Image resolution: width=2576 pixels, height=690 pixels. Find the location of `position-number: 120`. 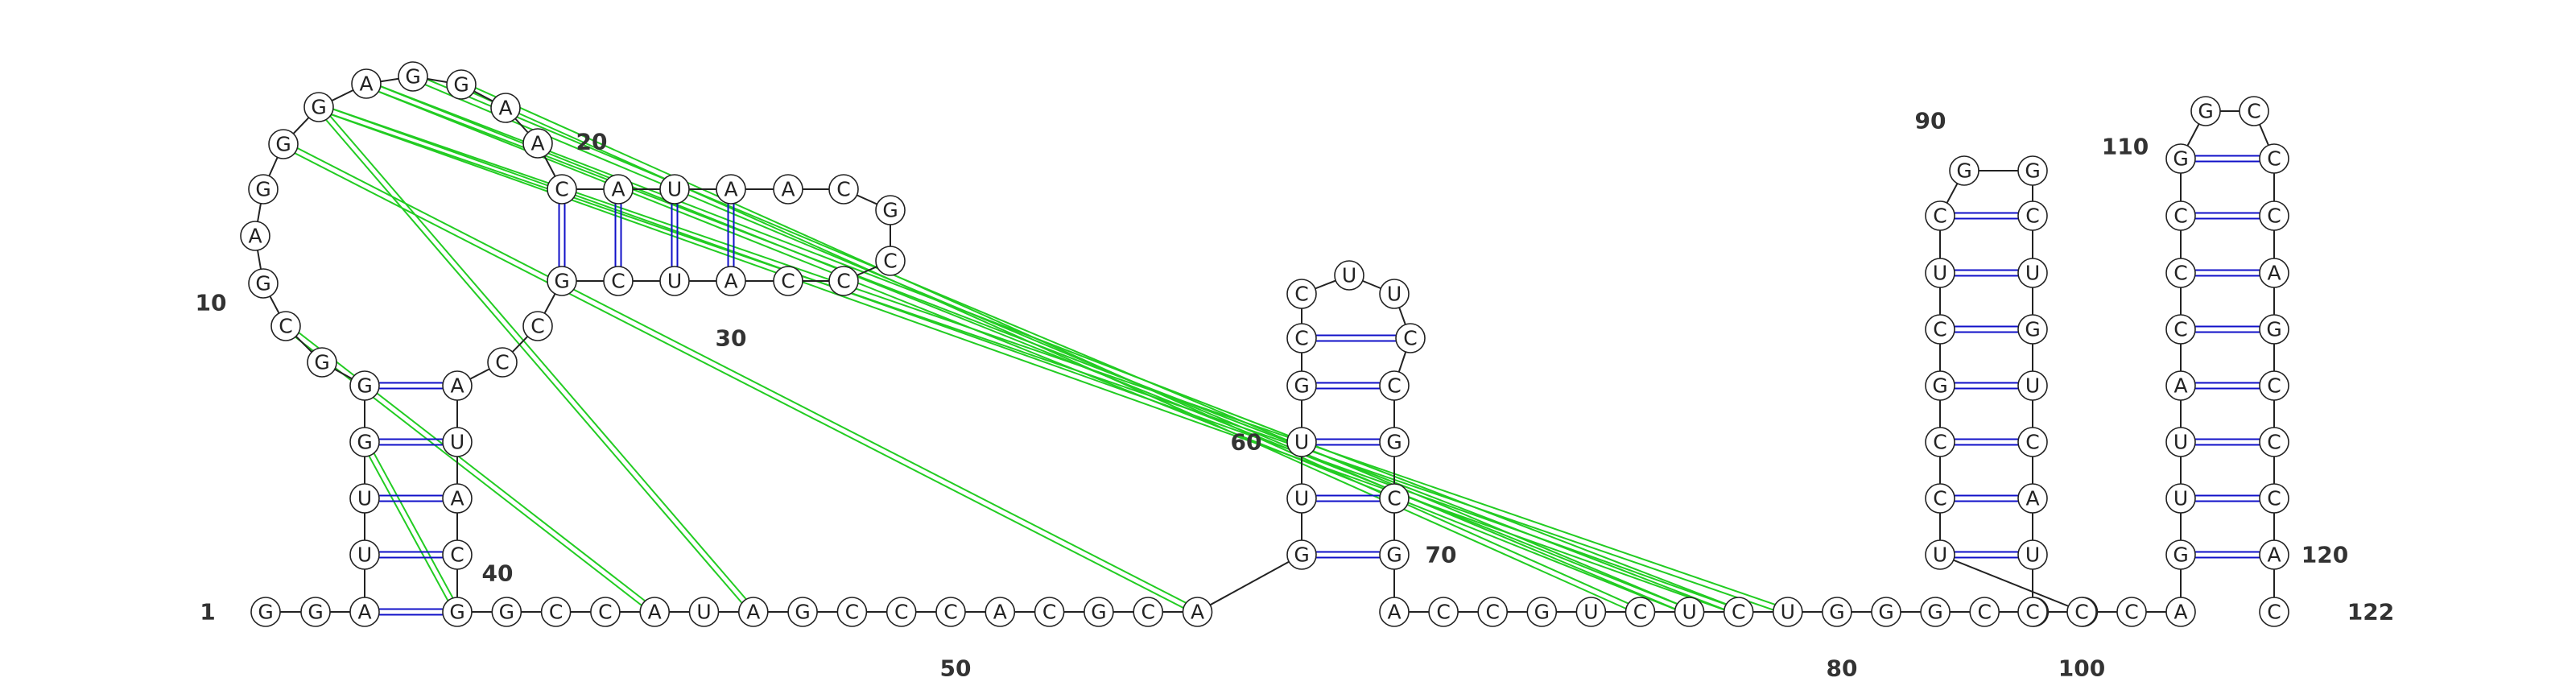

position-number: 120 is located at coordinates (2324, 555).